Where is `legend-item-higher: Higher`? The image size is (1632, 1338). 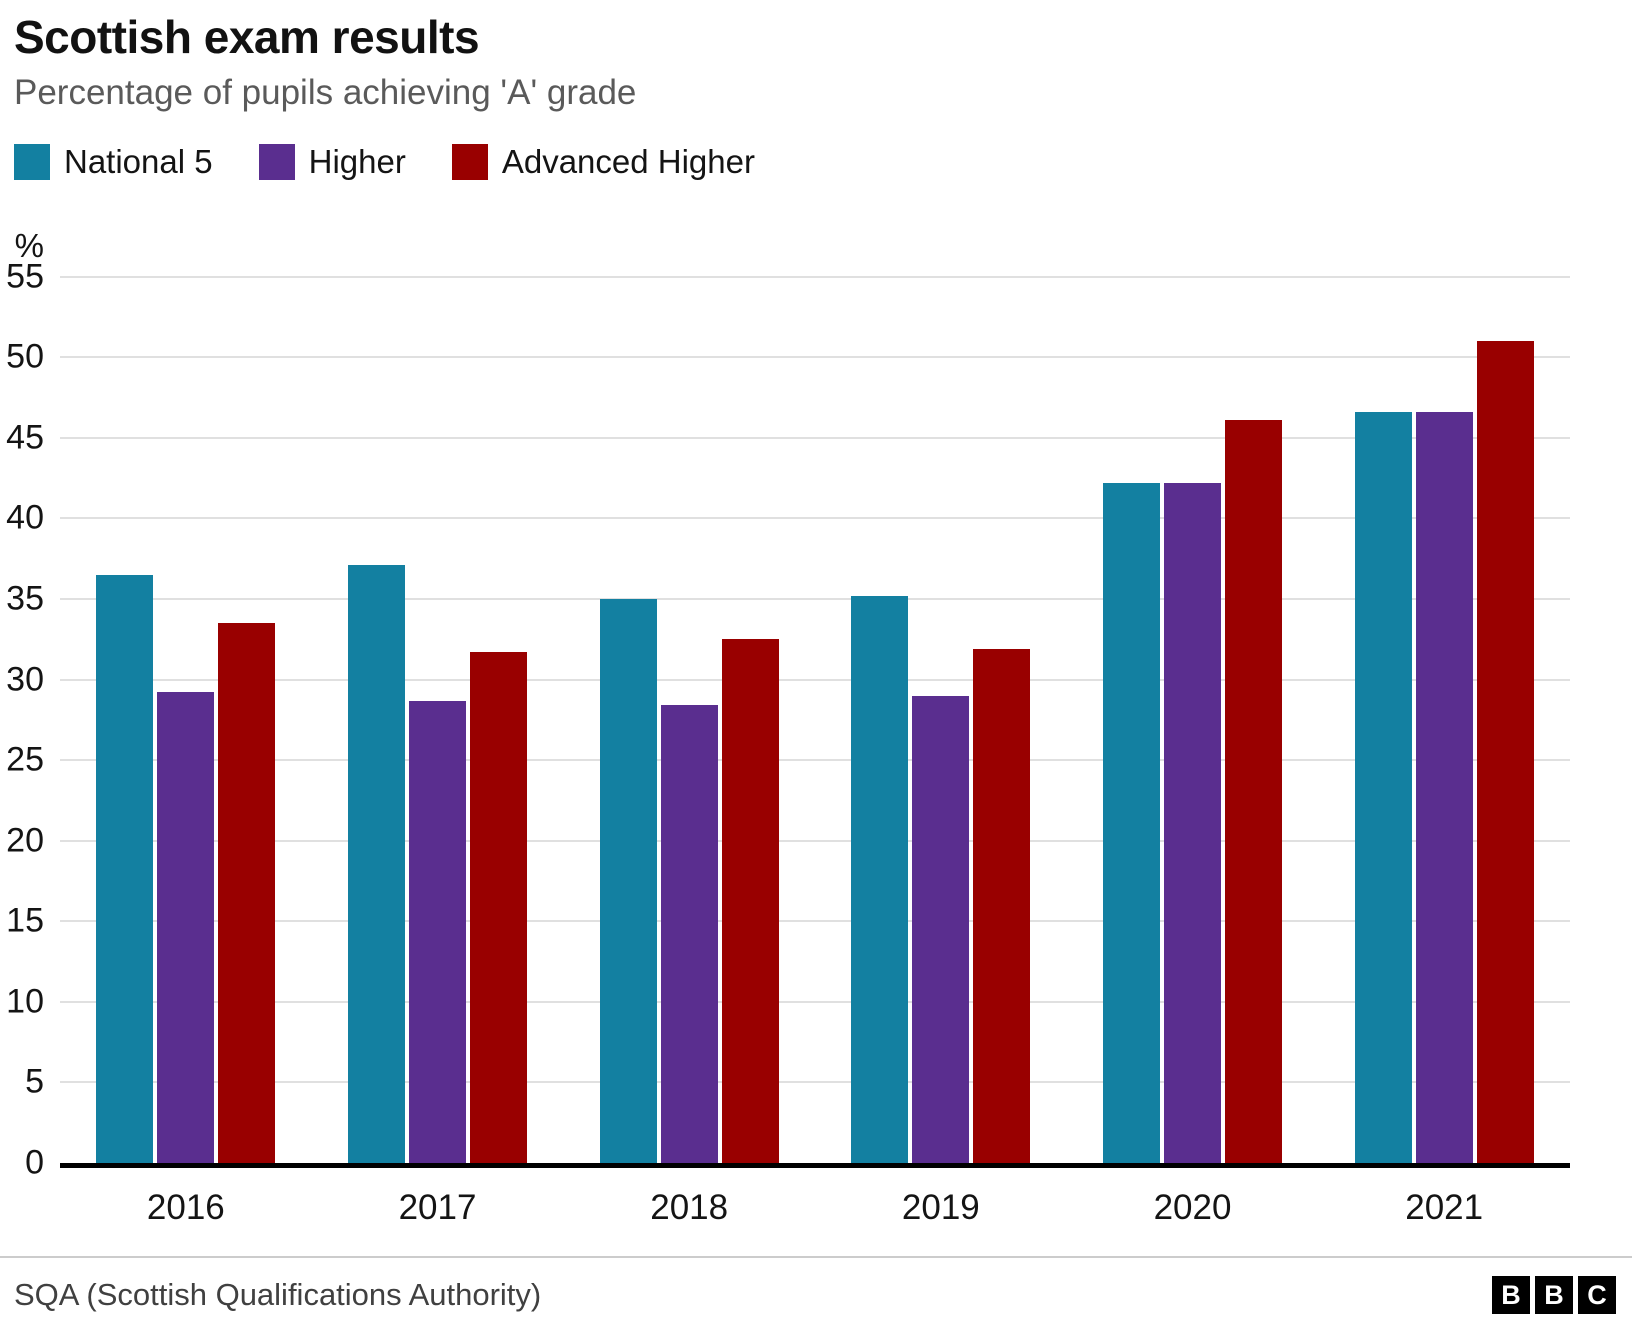 legend-item-higher: Higher is located at coordinates (332, 161).